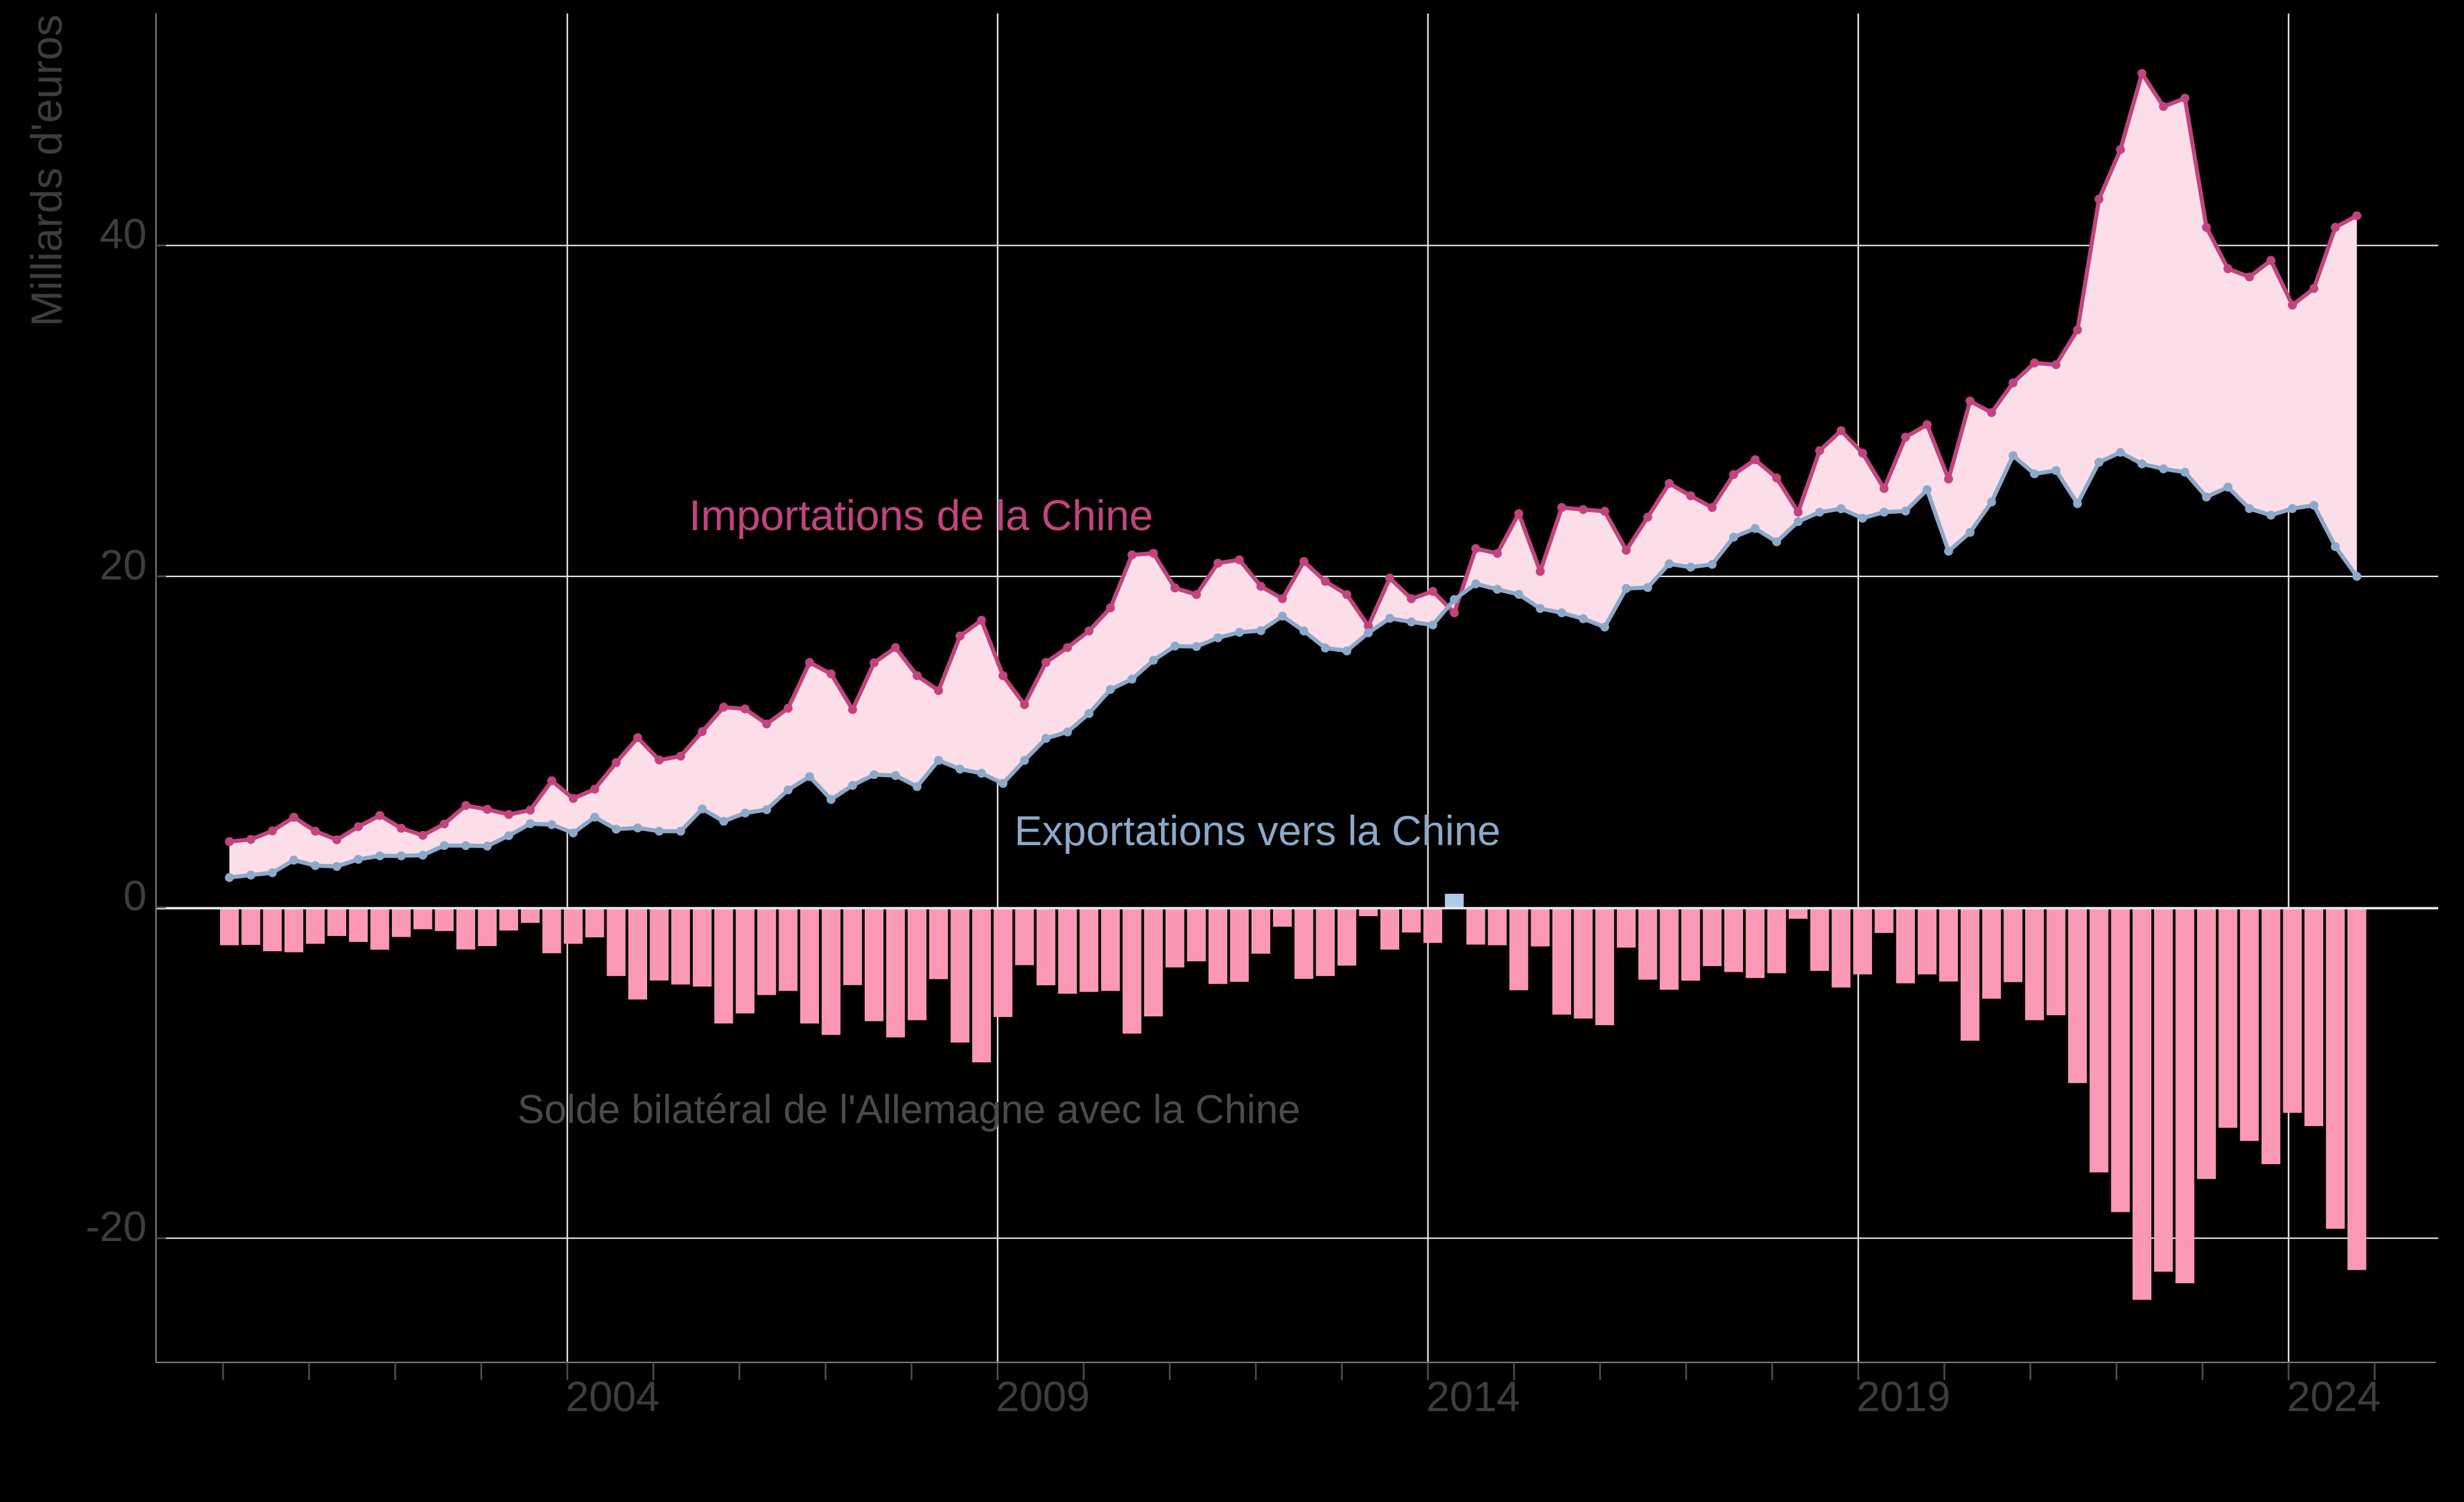 This screenshot has height=1502, width=2464. What do you see at coordinates (135, 897) in the screenshot?
I see `svg-text: 0` at bounding box center [135, 897].